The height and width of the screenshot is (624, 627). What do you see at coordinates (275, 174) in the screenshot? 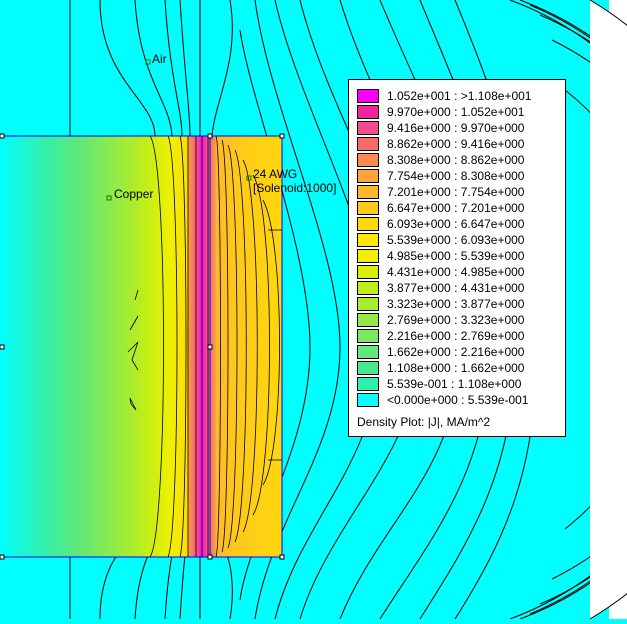
I see `coil-label-line1: 24 AWG` at bounding box center [275, 174].